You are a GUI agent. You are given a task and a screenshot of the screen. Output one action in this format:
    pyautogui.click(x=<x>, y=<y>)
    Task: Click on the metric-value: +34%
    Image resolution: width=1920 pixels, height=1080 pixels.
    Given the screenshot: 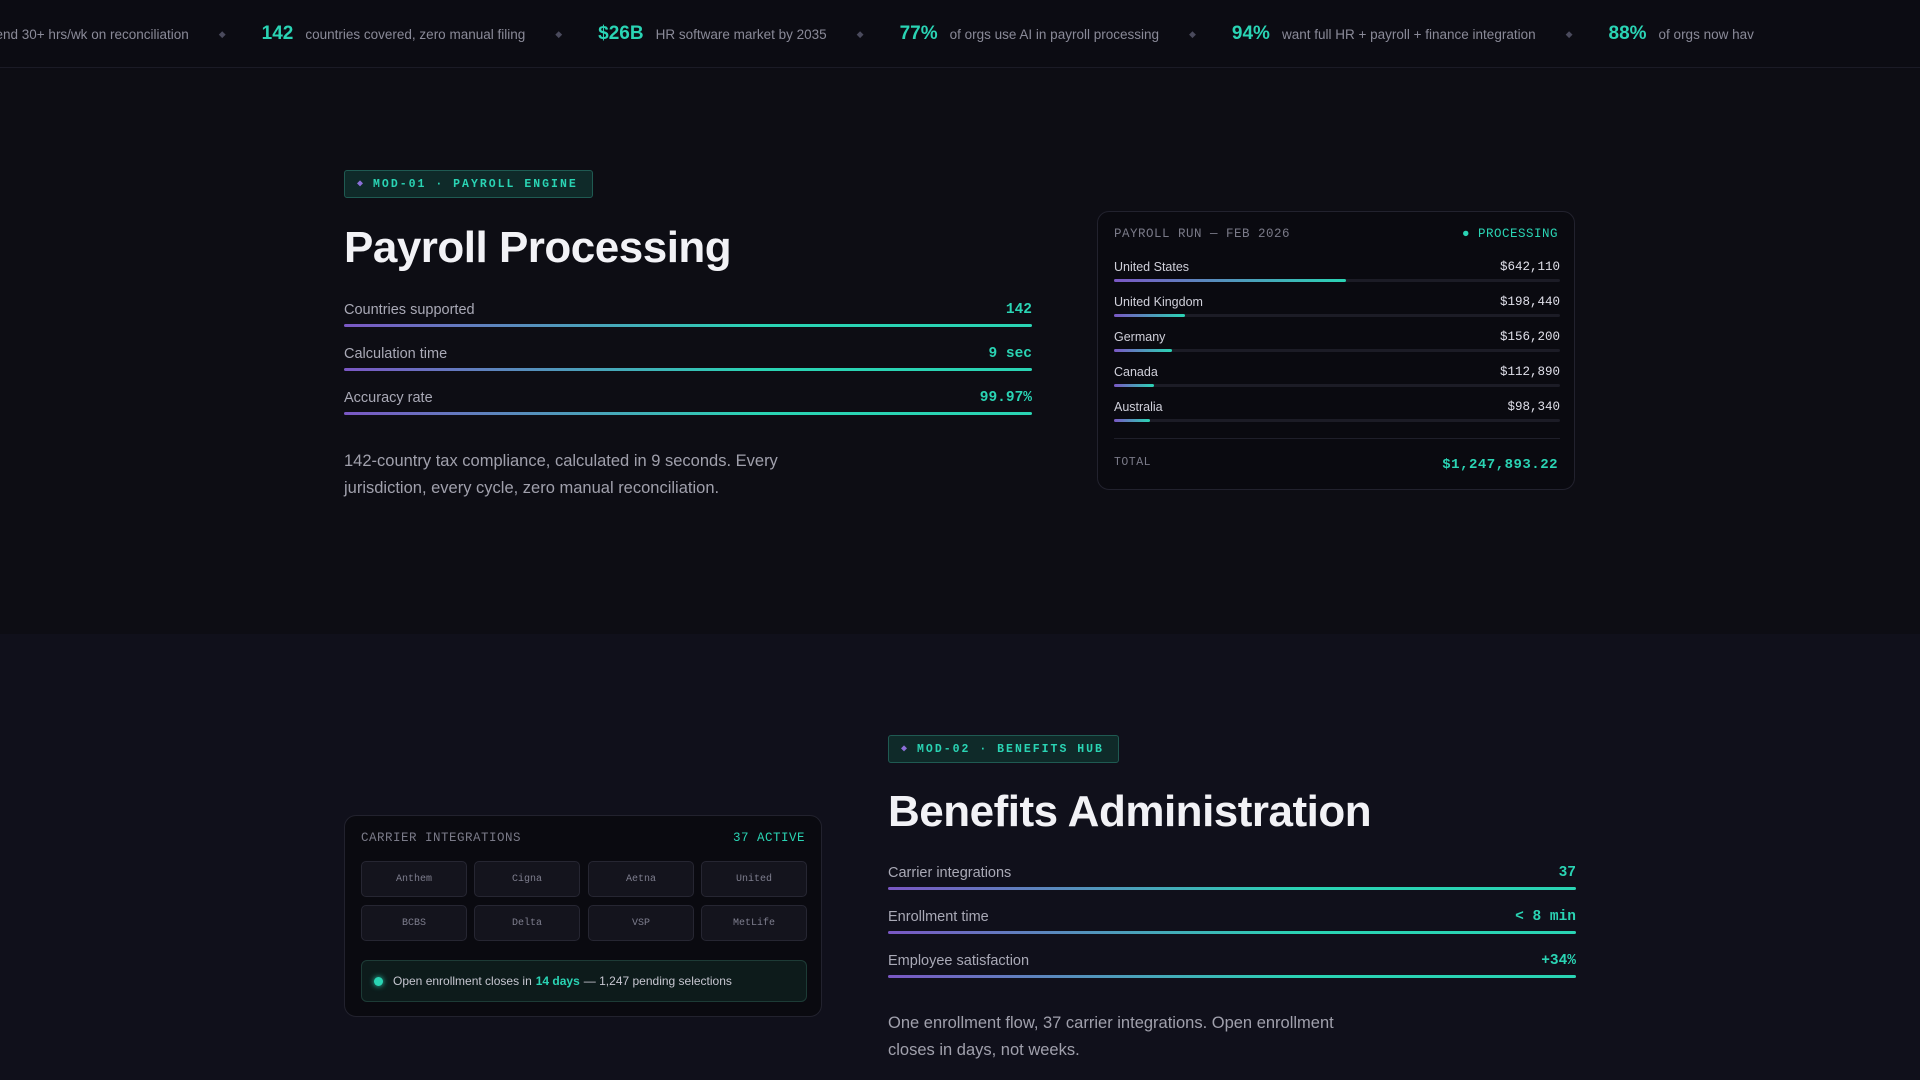 What is the action you would take?
    pyautogui.click(x=1558, y=961)
    